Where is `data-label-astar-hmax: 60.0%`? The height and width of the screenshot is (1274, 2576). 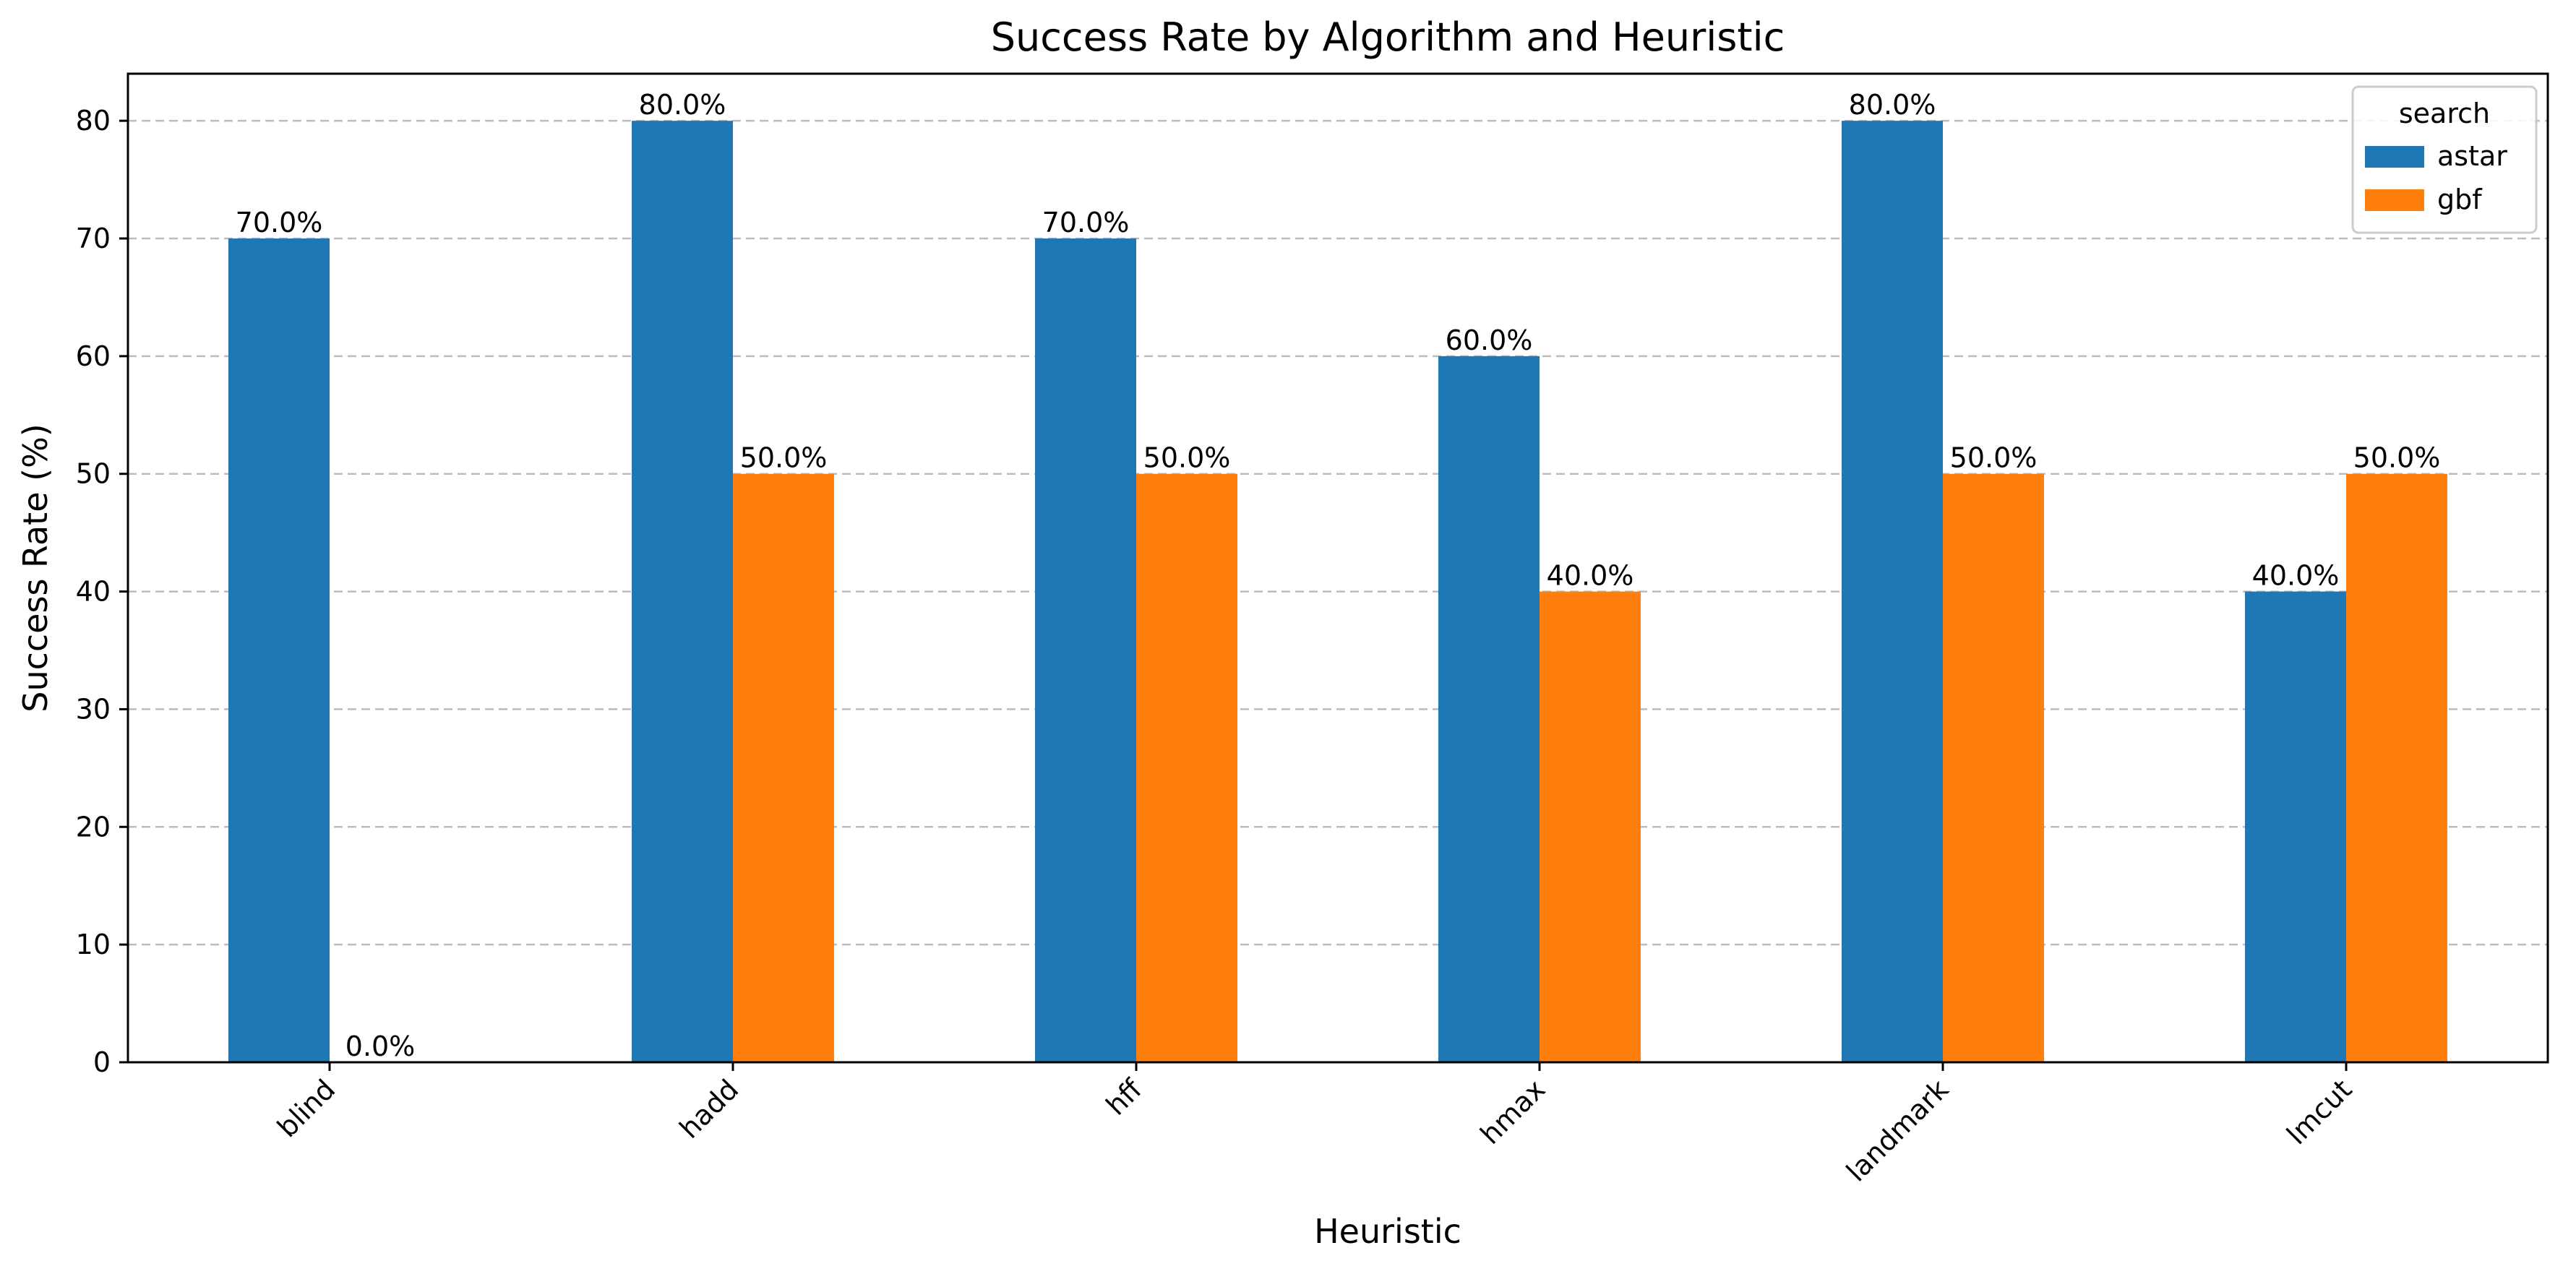
data-label-astar-hmax: 60.0% is located at coordinates (1490, 340).